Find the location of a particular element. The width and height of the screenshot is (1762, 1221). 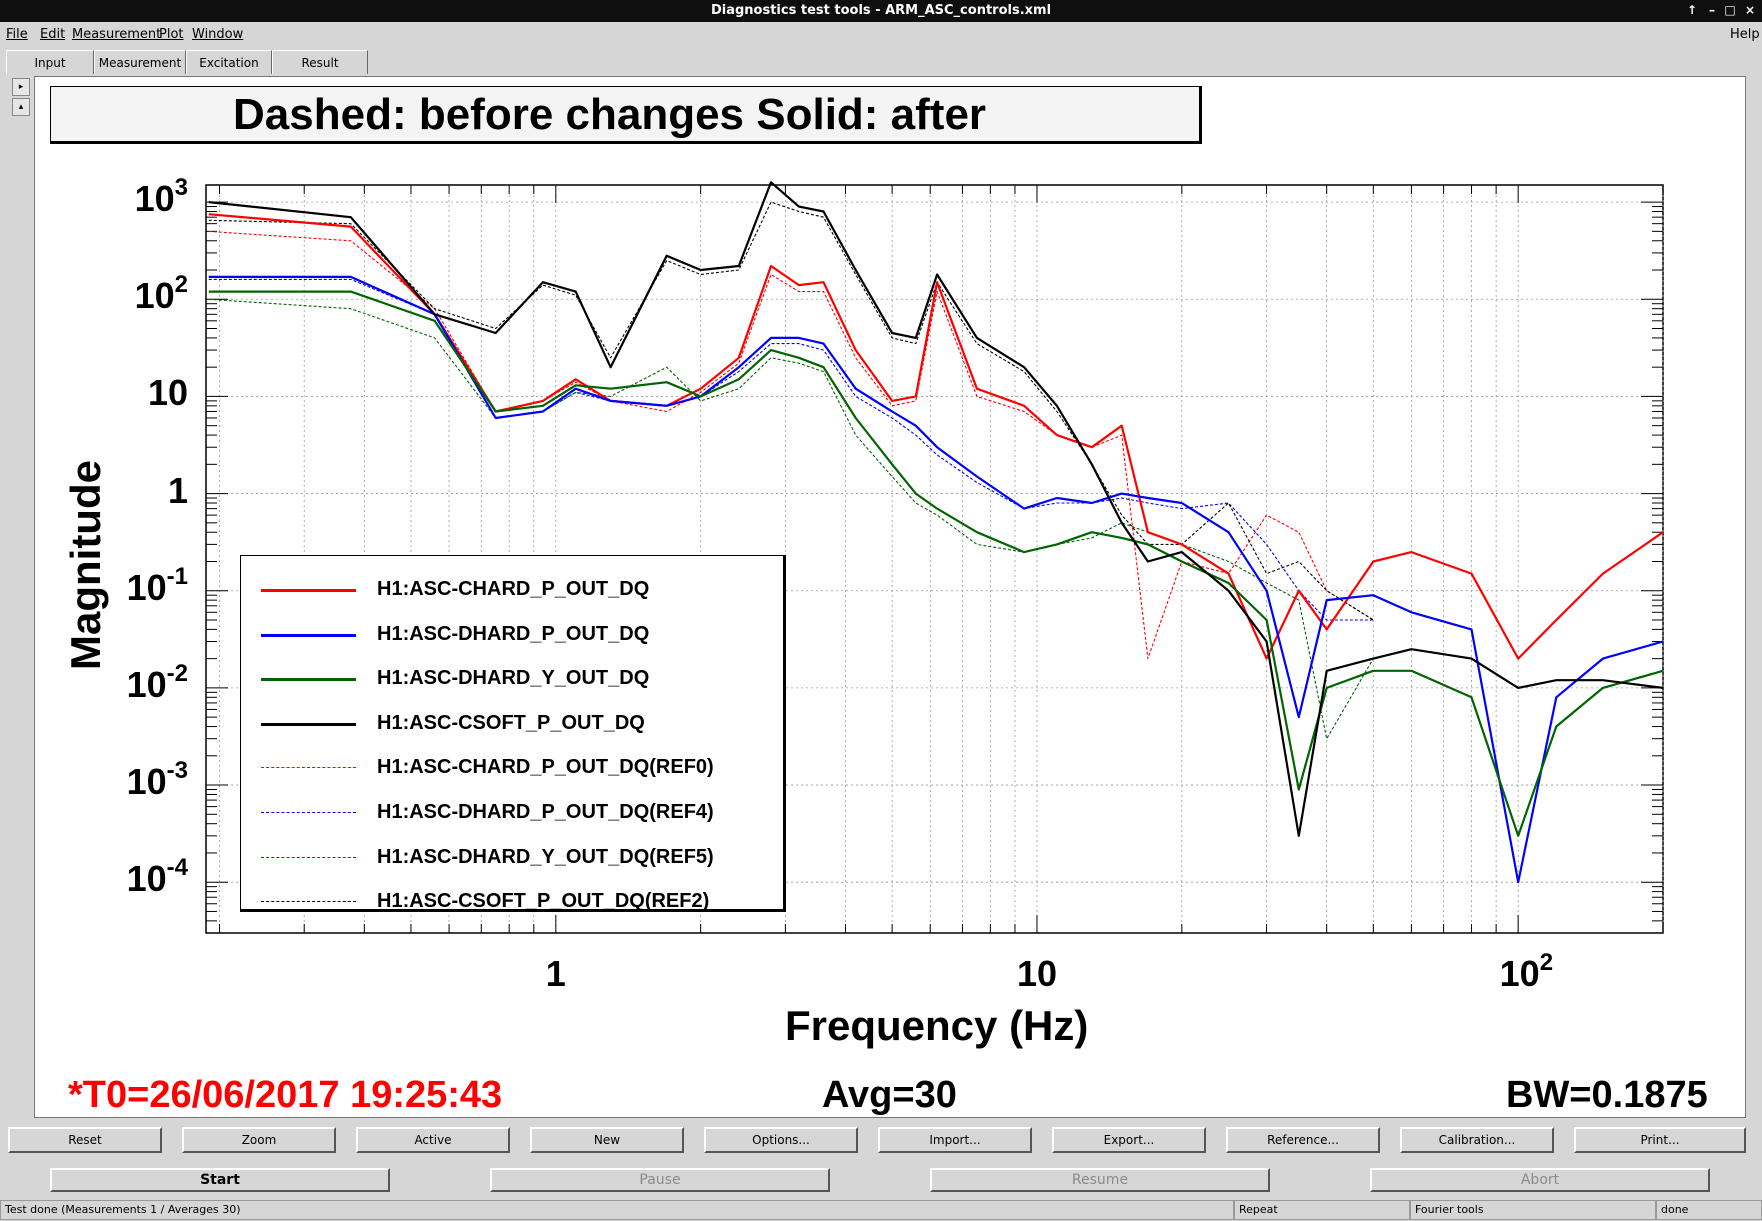

legend-entry: H1:ASC-CHARD_P_OUT_DQ(REF0) is located at coordinates (511, 768).